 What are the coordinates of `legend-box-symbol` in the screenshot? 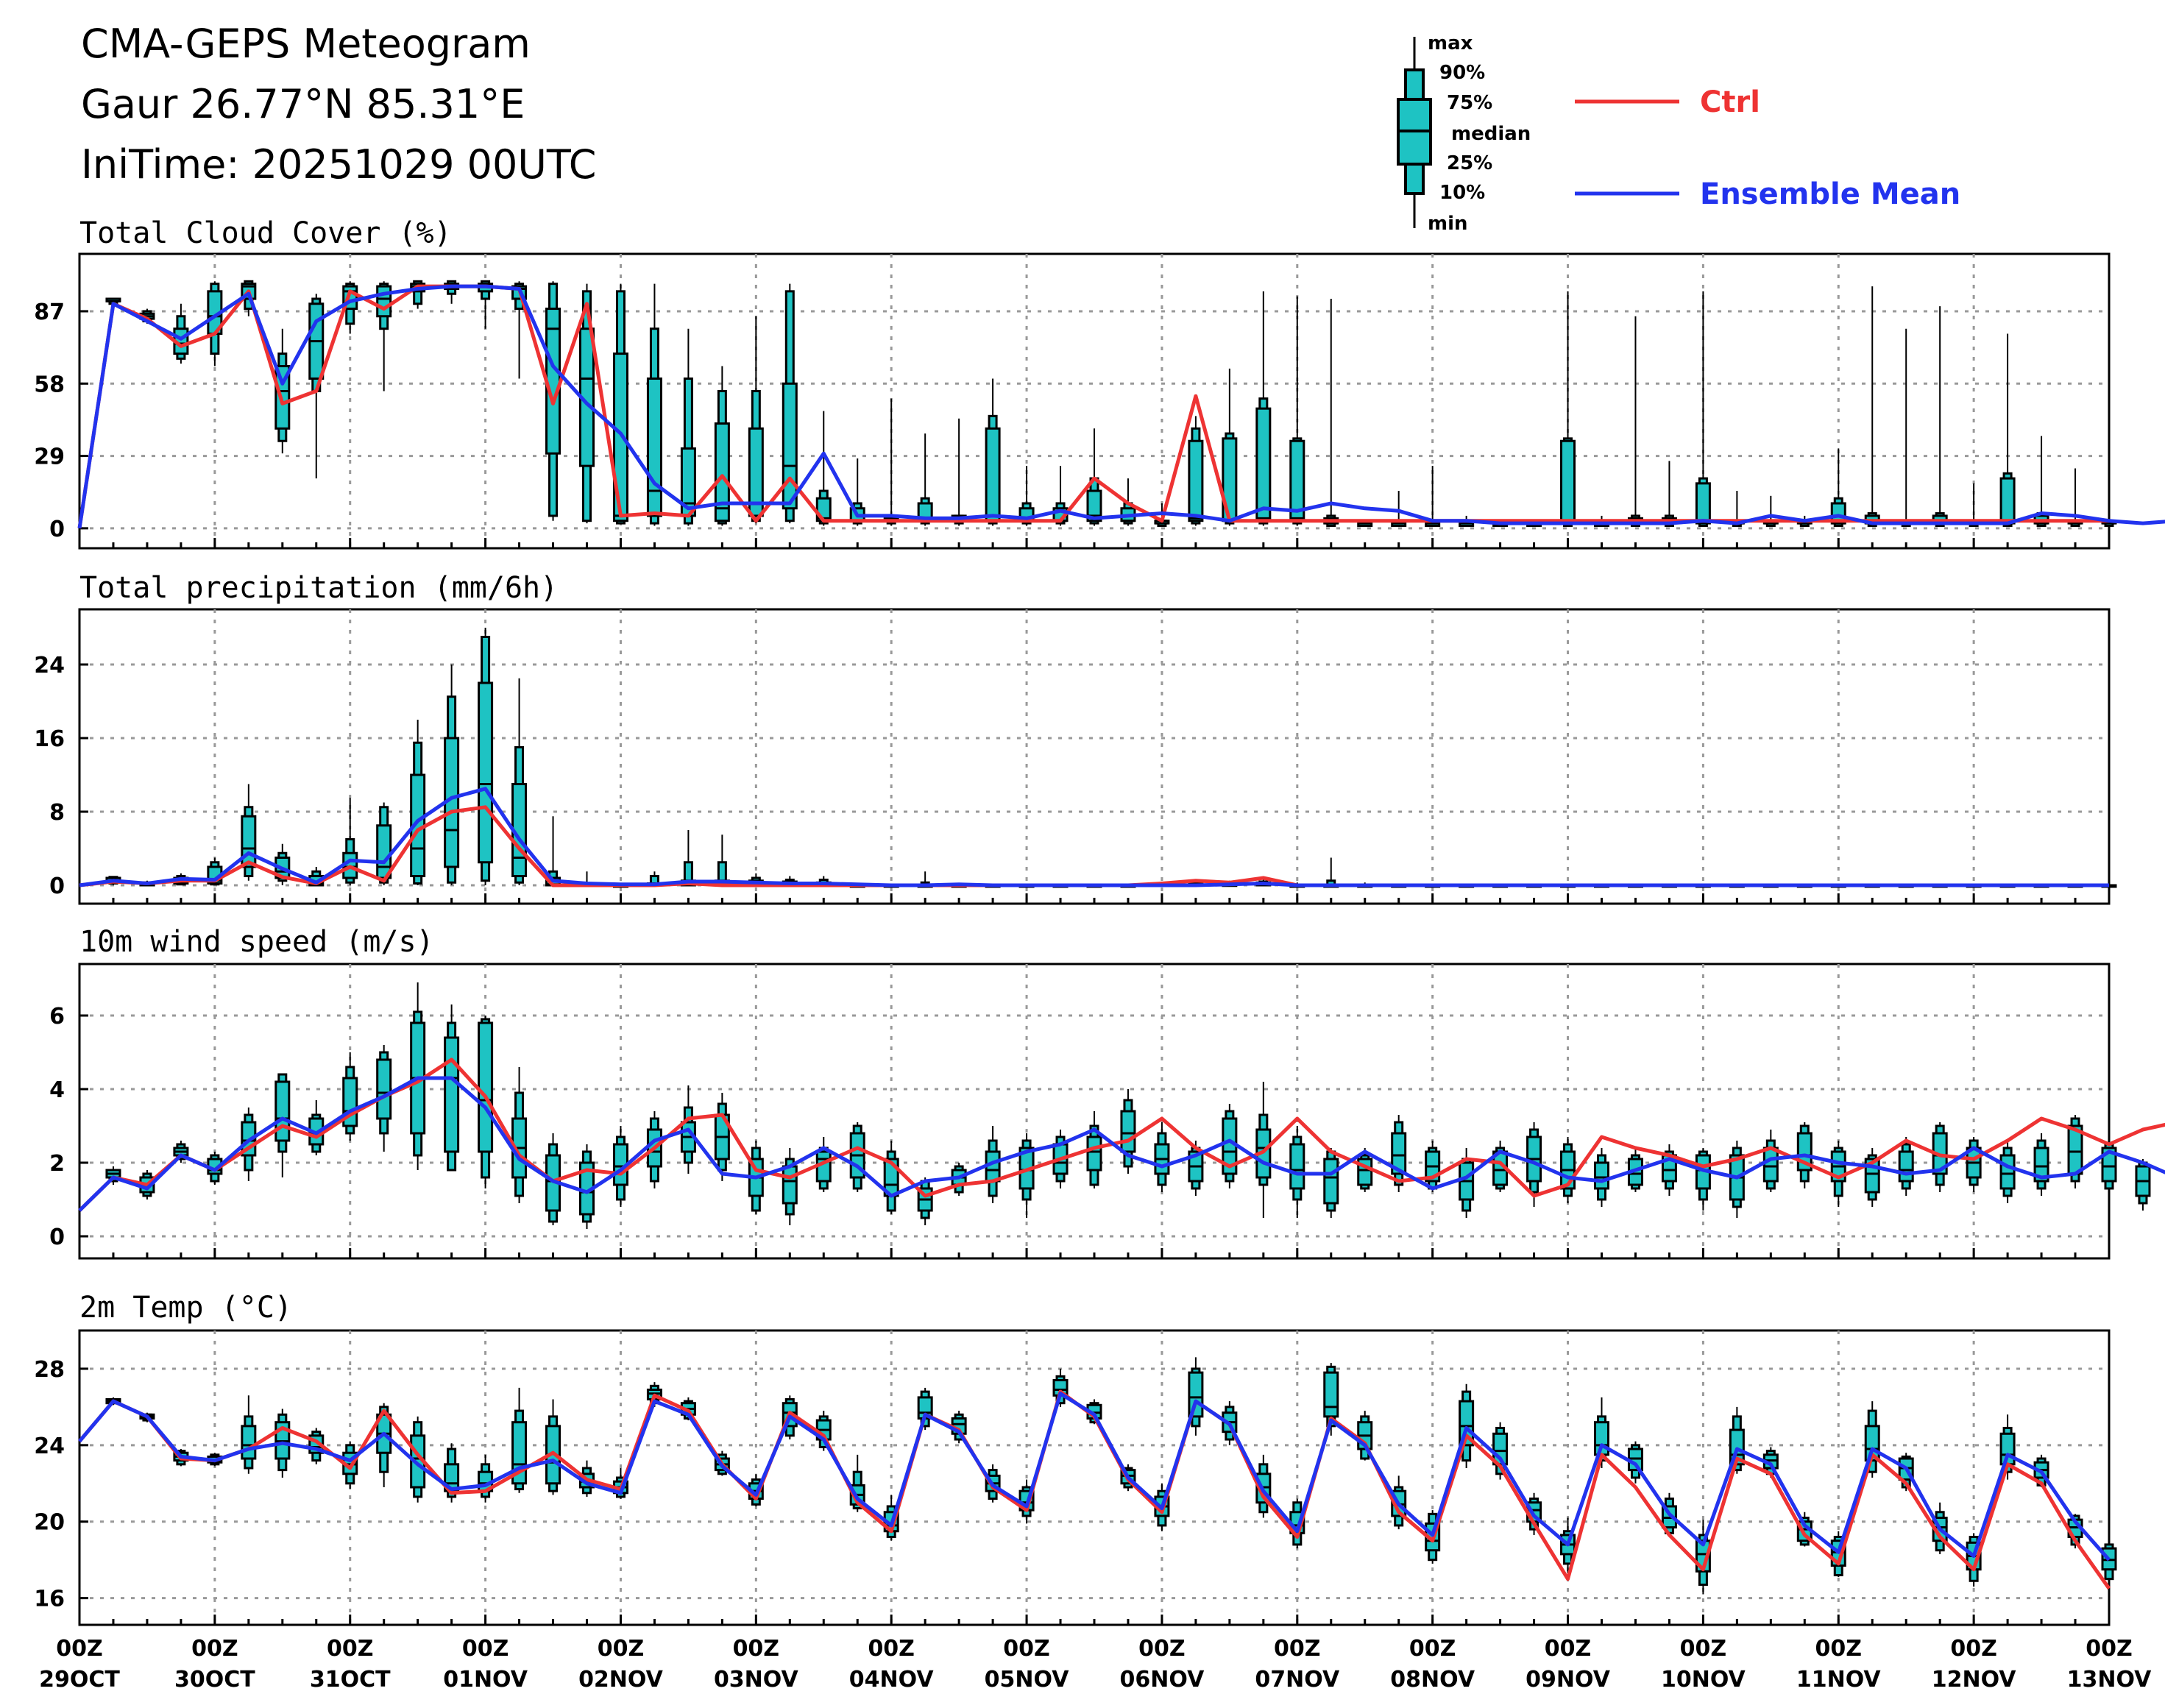 It's located at (1414, 132).